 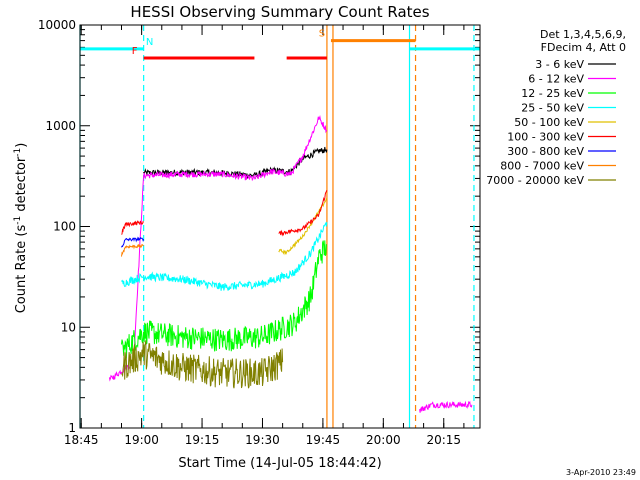 What do you see at coordinates (279, 463) in the screenshot?
I see `x-axis-label: Start Time (14-Jul-05 18:44:42)` at bounding box center [279, 463].